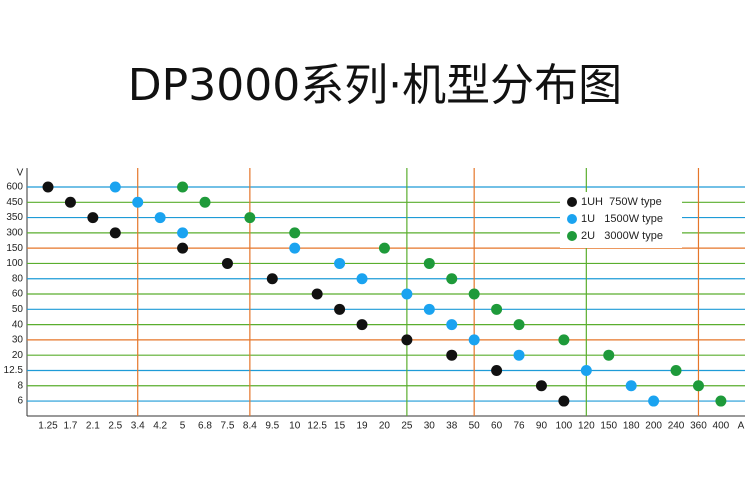 This screenshot has height=491, width=750. What do you see at coordinates (93, 426) in the screenshot?
I see `x-tick-label: 2.1` at bounding box center [93, 426].